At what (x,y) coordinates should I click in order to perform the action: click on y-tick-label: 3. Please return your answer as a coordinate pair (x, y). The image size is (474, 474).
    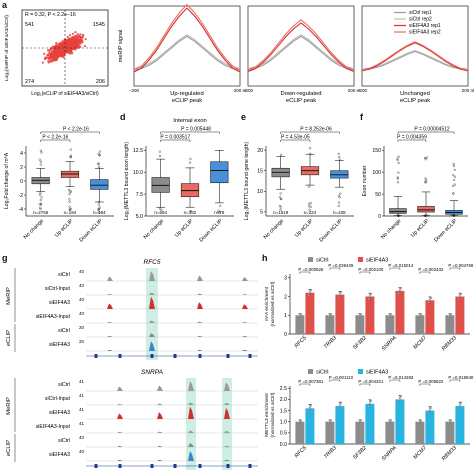
    Looking at the image, I should click on (285, 279).